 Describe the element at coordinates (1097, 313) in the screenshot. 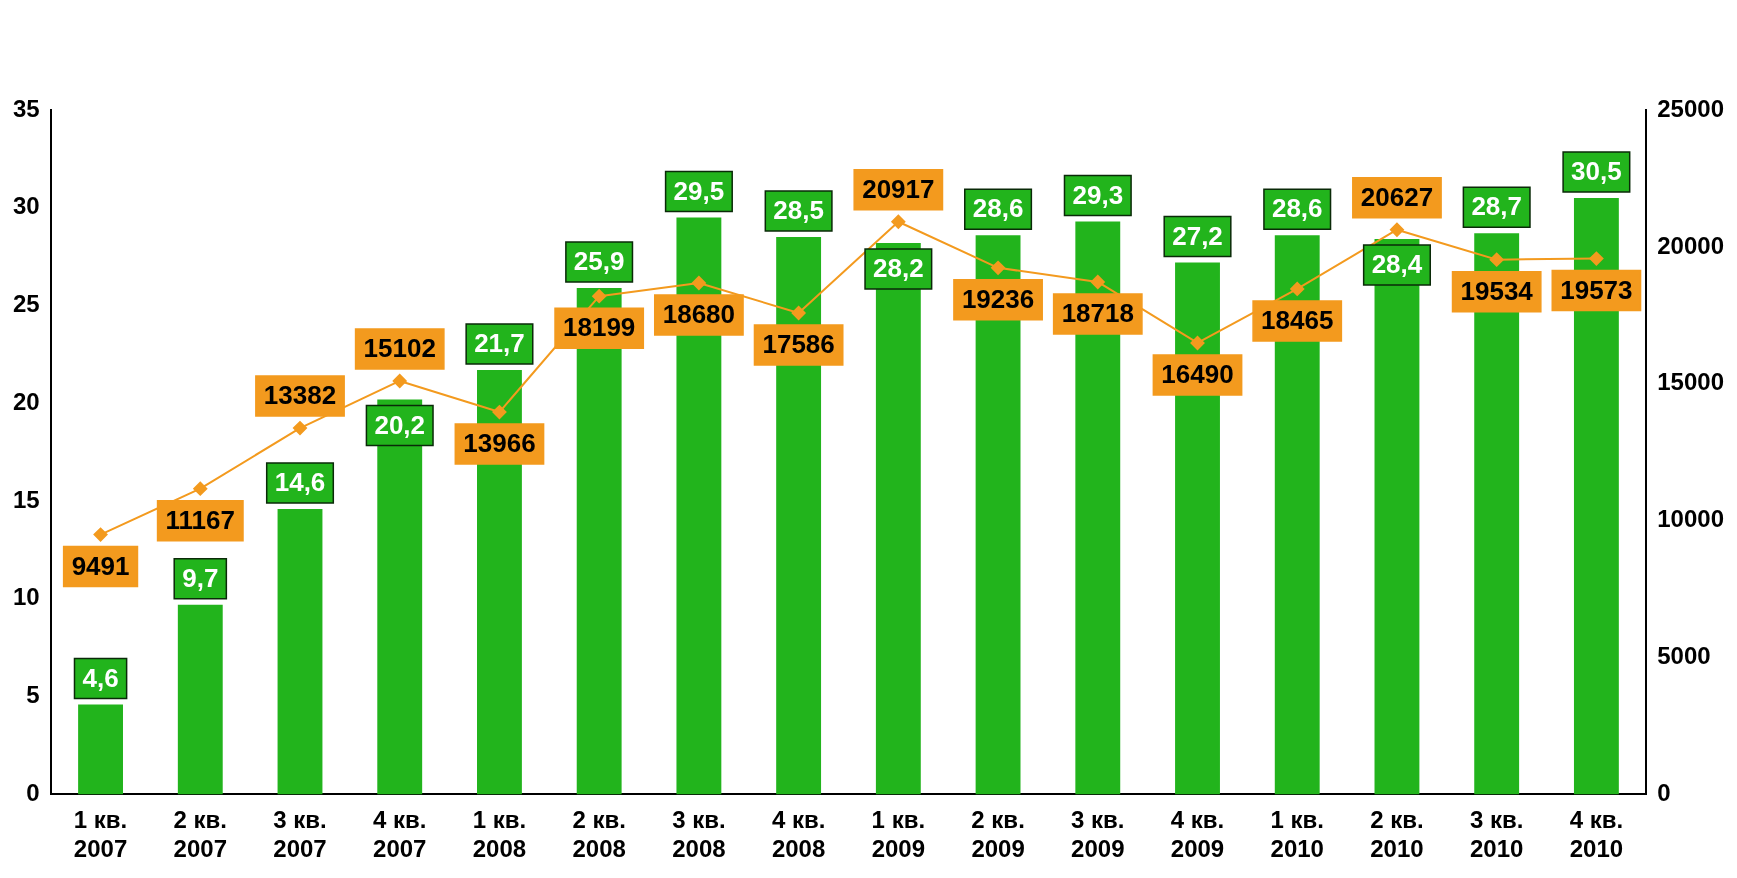

I see `data-label: 18718` at that location.